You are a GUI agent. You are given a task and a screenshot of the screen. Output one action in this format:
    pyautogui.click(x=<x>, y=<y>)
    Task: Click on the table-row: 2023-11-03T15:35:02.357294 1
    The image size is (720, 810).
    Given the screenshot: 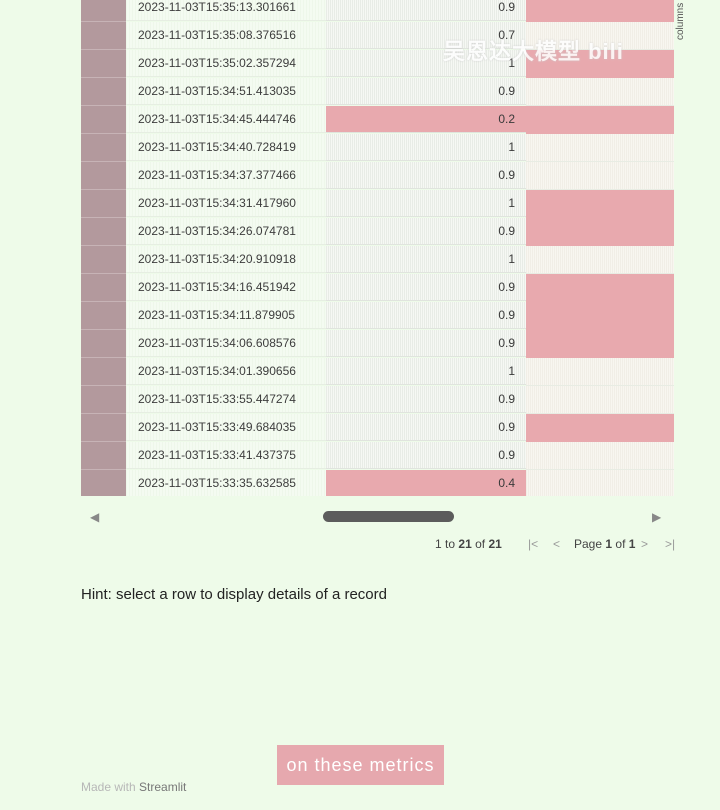 What is the action you would take?
    pyautogui.click(x=377, y=64)
    